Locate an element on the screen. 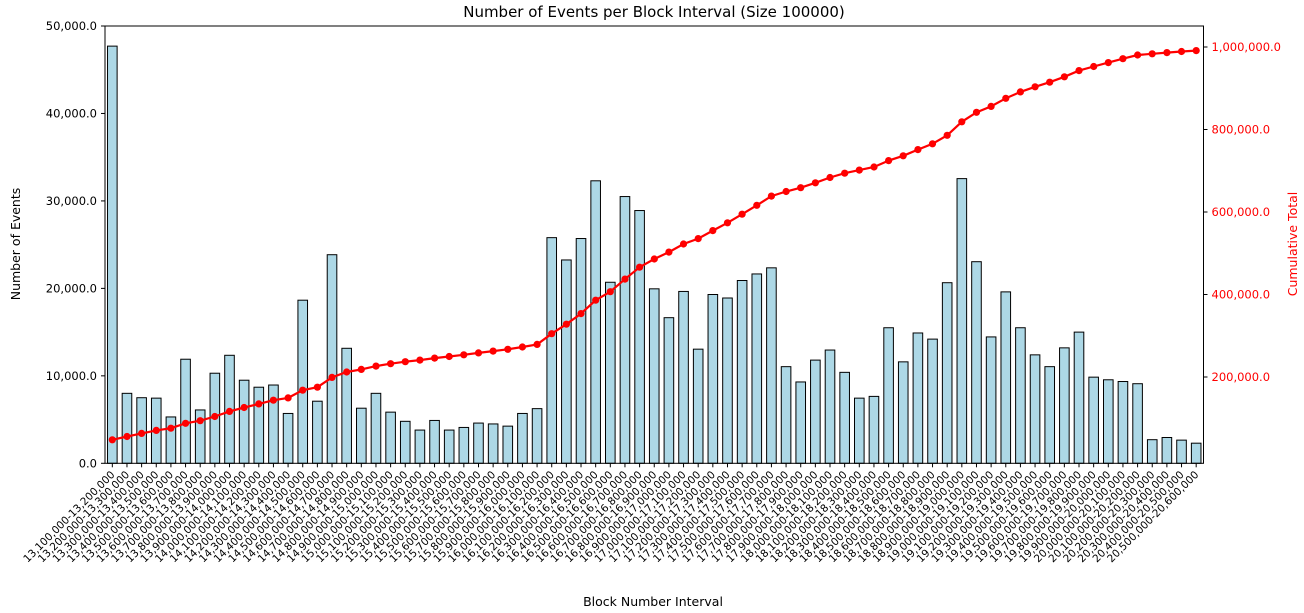 The height and width of the screenshot is (613, 1304). x-axis-label: Block Number Interval is located at coordinates (653, 601).